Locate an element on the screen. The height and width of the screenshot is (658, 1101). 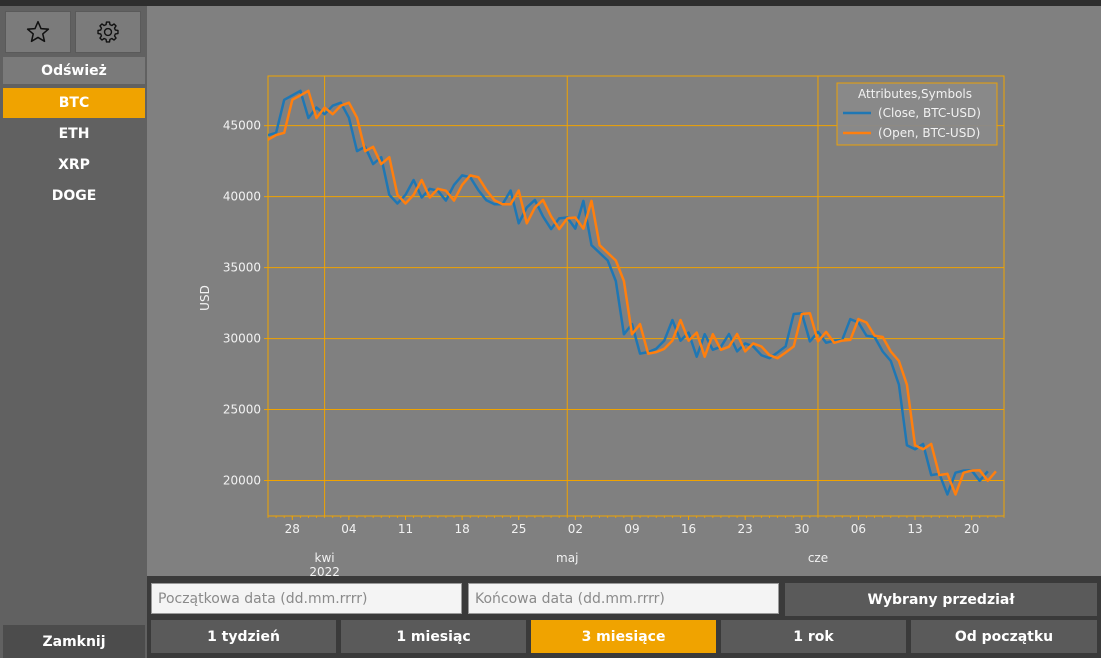
coin-item-btc: BTC is located at coordinates (74, 103).